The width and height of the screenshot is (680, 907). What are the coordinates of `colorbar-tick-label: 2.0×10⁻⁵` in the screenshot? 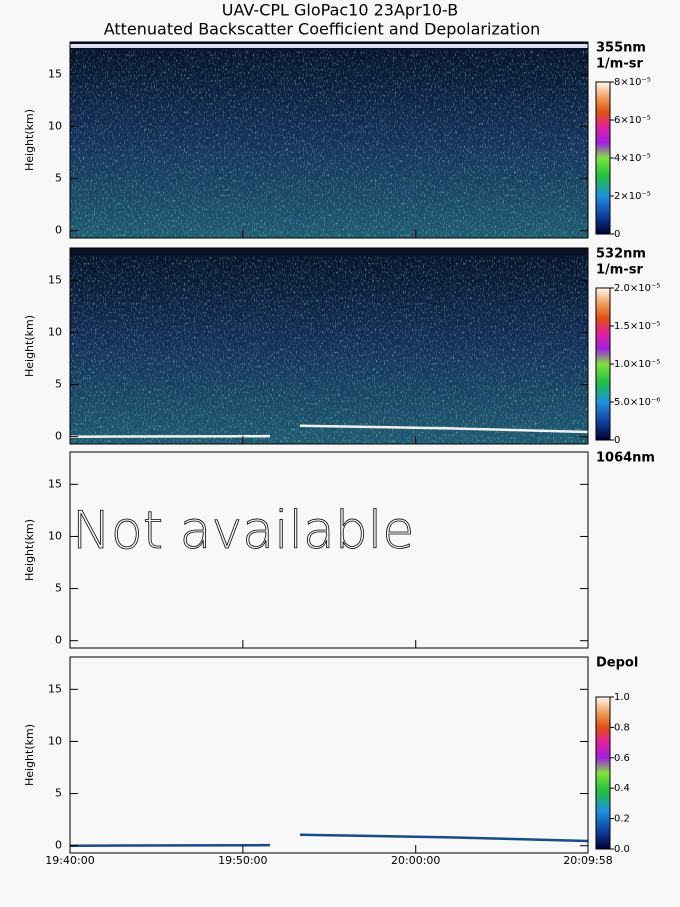 It's located at (637, 288).